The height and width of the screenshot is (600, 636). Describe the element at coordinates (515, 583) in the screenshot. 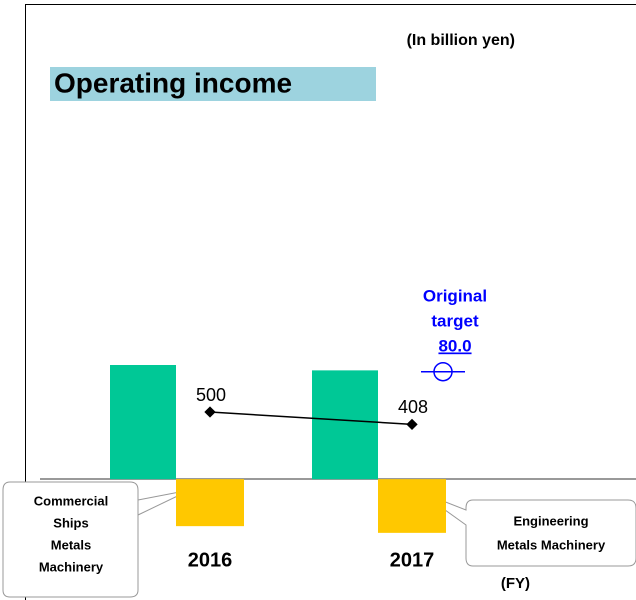

I see `x-axis-label: (FY)` at that location.